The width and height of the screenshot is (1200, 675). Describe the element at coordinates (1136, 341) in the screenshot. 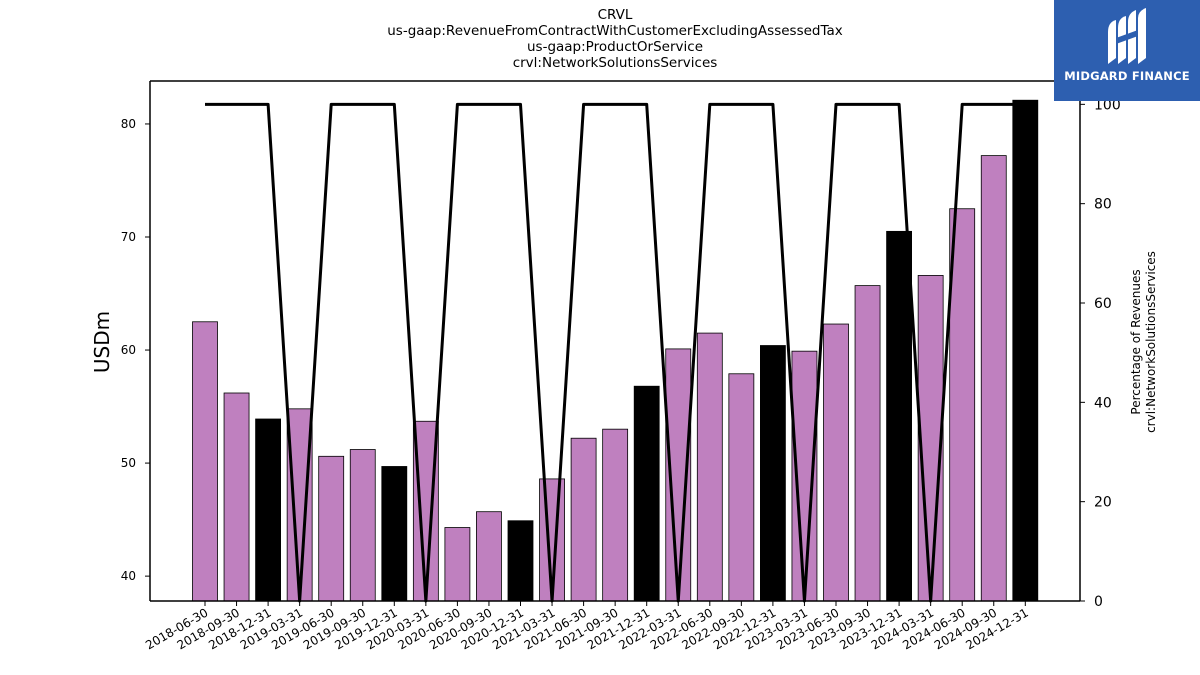

I see `y2-axis-label-line-1: Percentage of Revenues` at that location.